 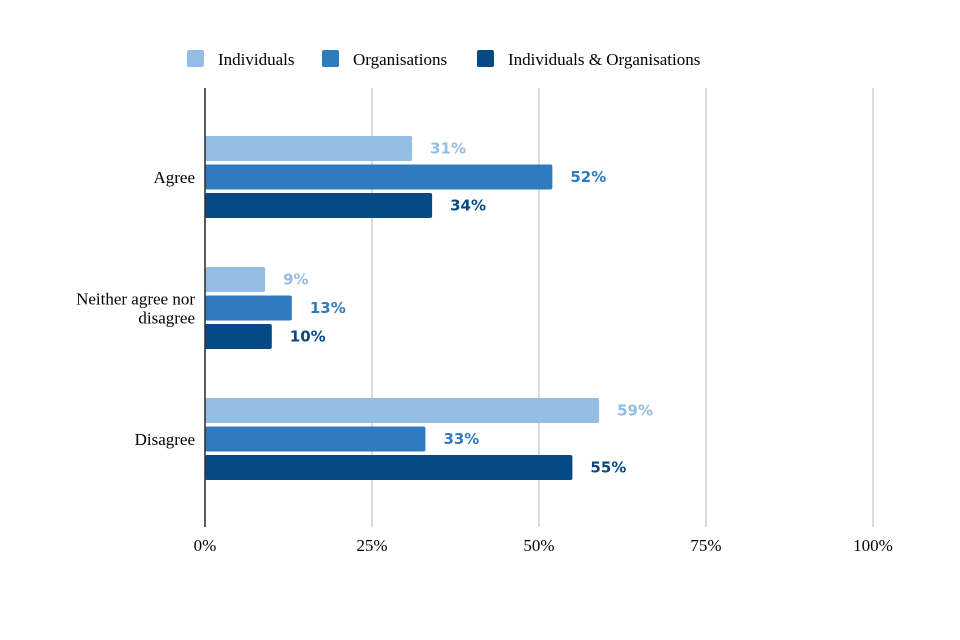 I want to click on x-tick-label: 25%, so click(x=371, y=545).